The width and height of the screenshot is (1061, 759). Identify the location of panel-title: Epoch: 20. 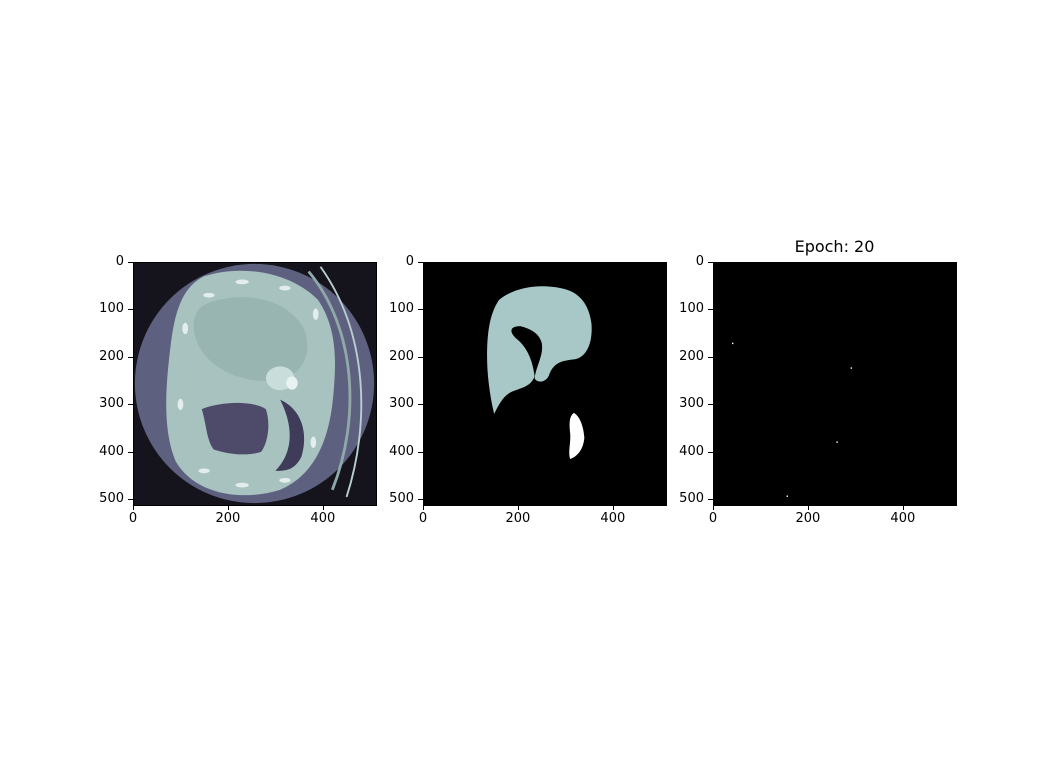
(834, 246).